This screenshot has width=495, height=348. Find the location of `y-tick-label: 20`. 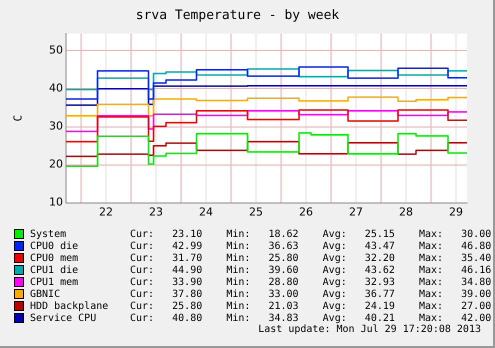

y-tick-label: 20 is located at coordinates (56, 164).